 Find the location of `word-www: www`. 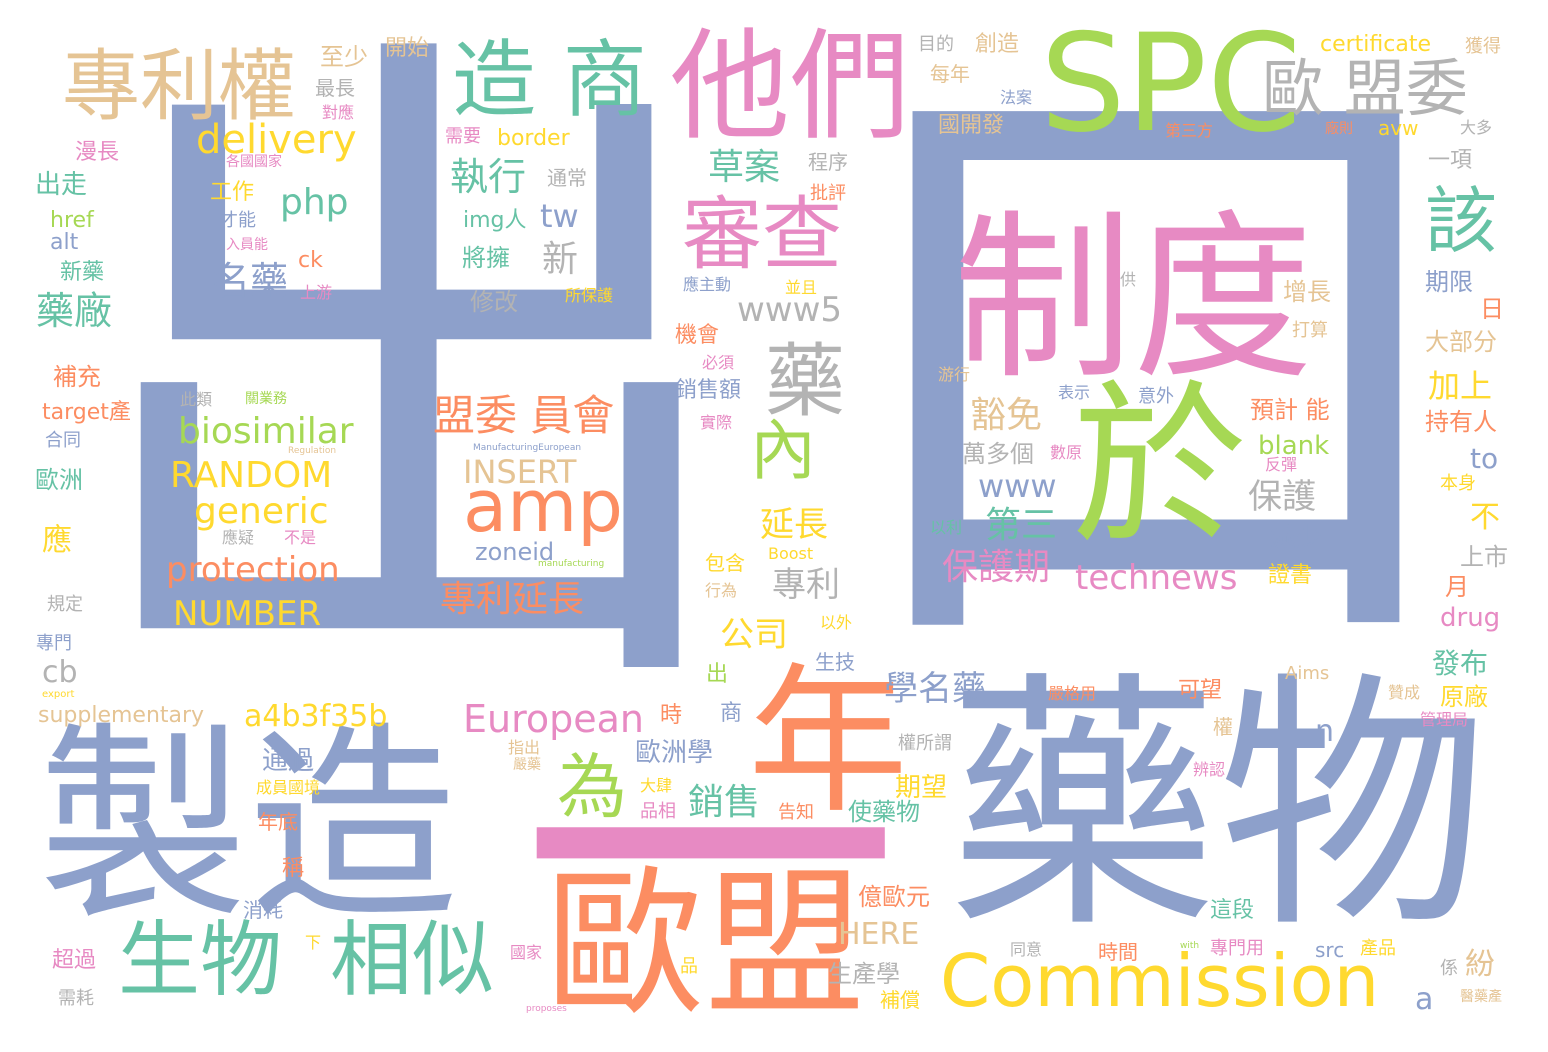

word-www: www is located at coordinates (1017, 486).